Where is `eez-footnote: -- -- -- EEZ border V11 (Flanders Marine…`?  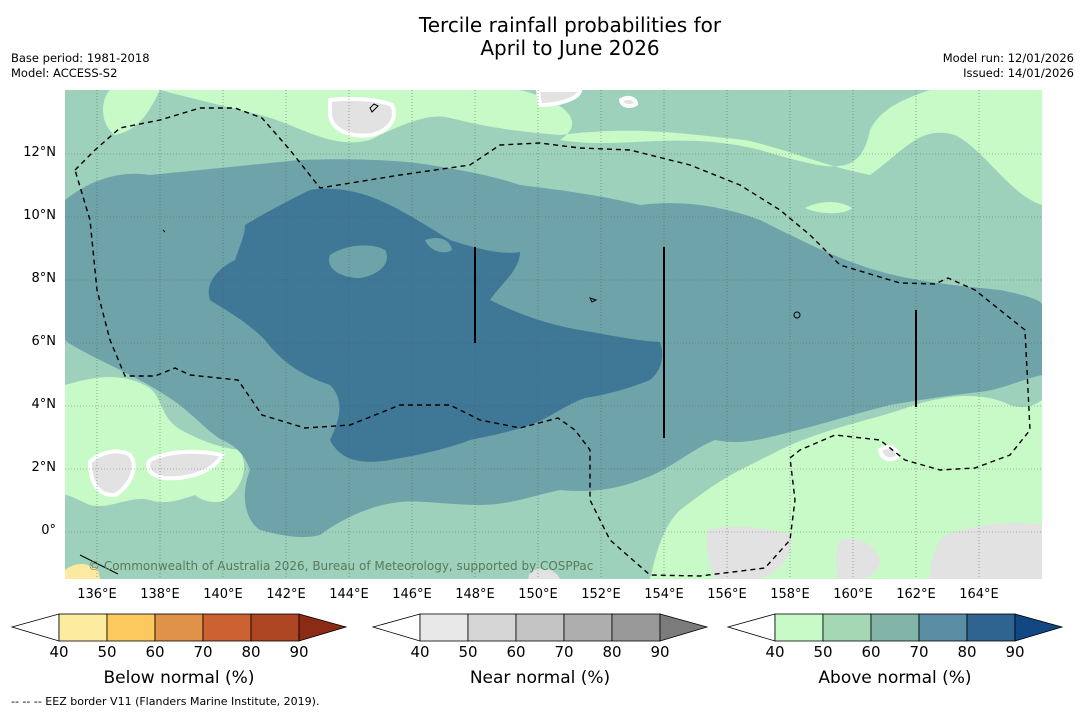 eez-footnote: -- -- -- EEZ border V11 (Flanders Marine… is located at coordinates (165, 701).